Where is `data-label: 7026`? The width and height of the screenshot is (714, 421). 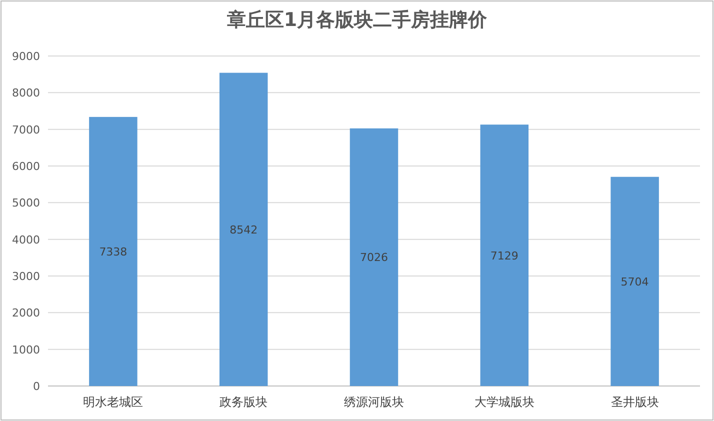
data-label: 7026 is located at coordinates (374, 257).